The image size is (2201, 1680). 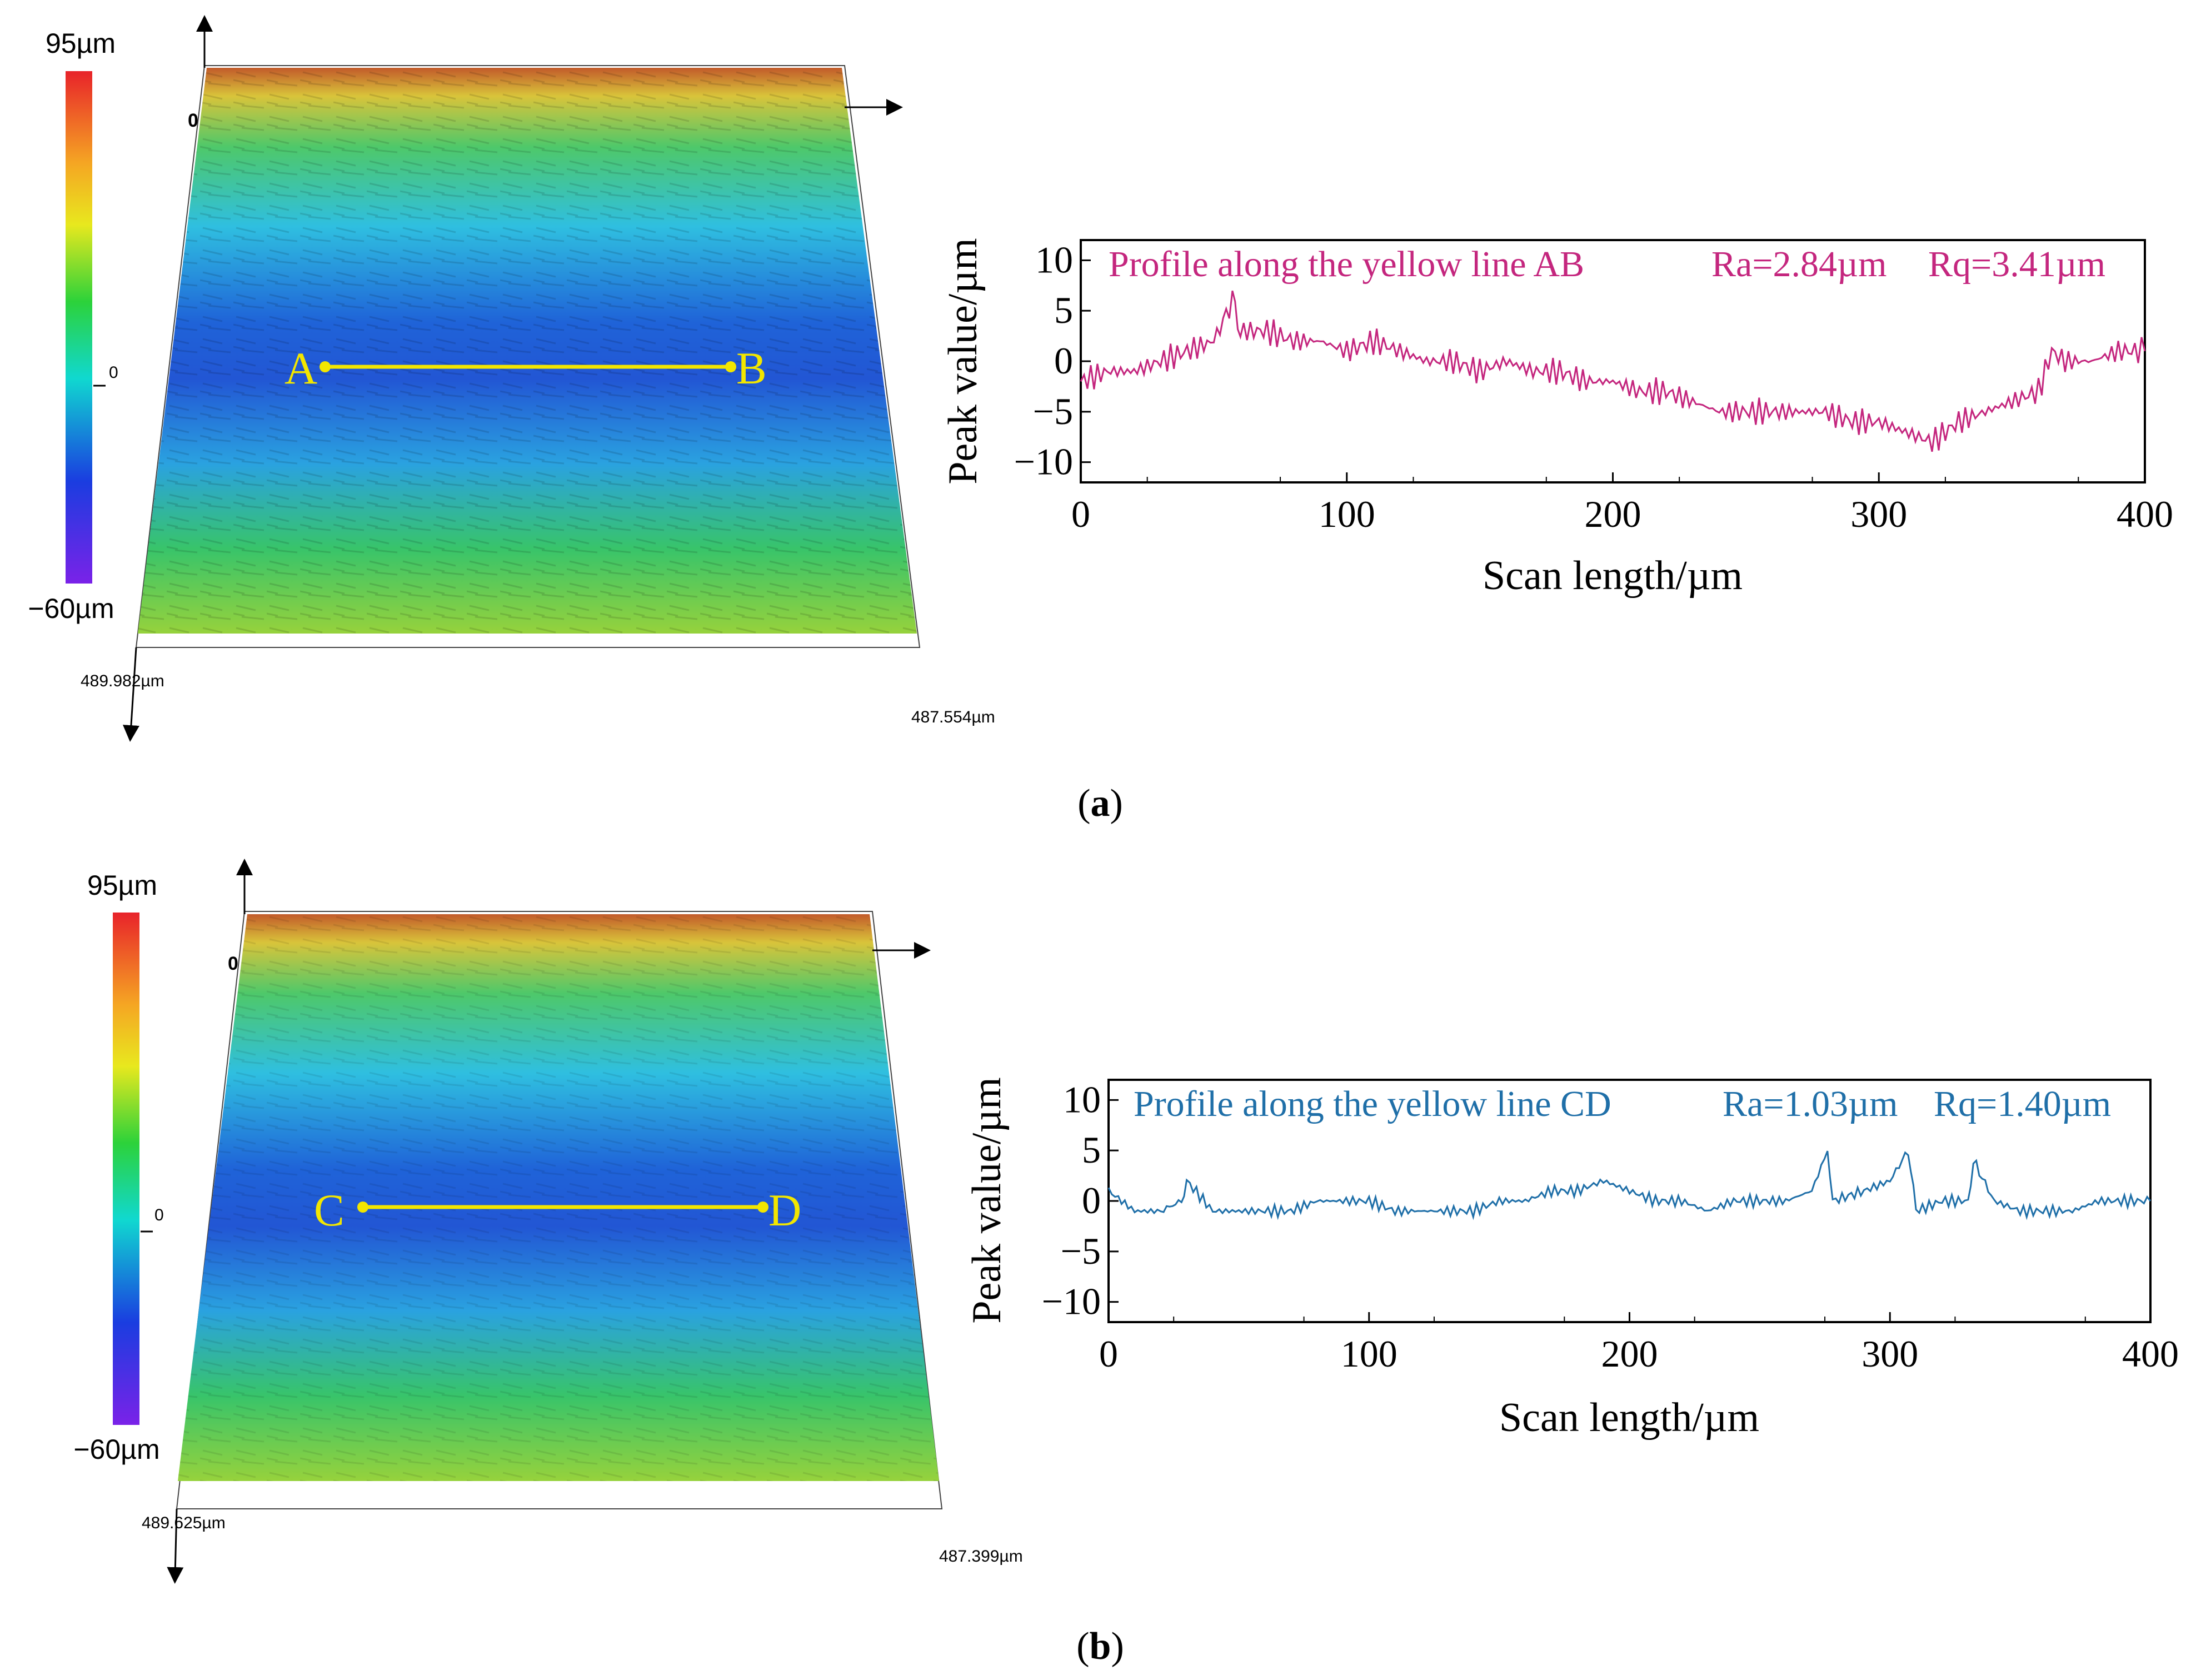 I want to click on surface-a-origin-label: 0, so click(x=193, y=120).